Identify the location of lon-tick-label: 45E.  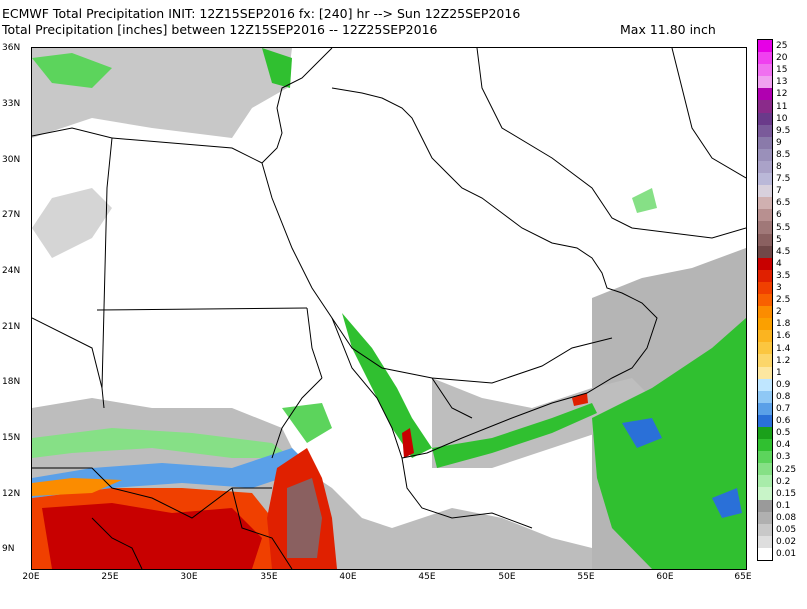
(427, 577).